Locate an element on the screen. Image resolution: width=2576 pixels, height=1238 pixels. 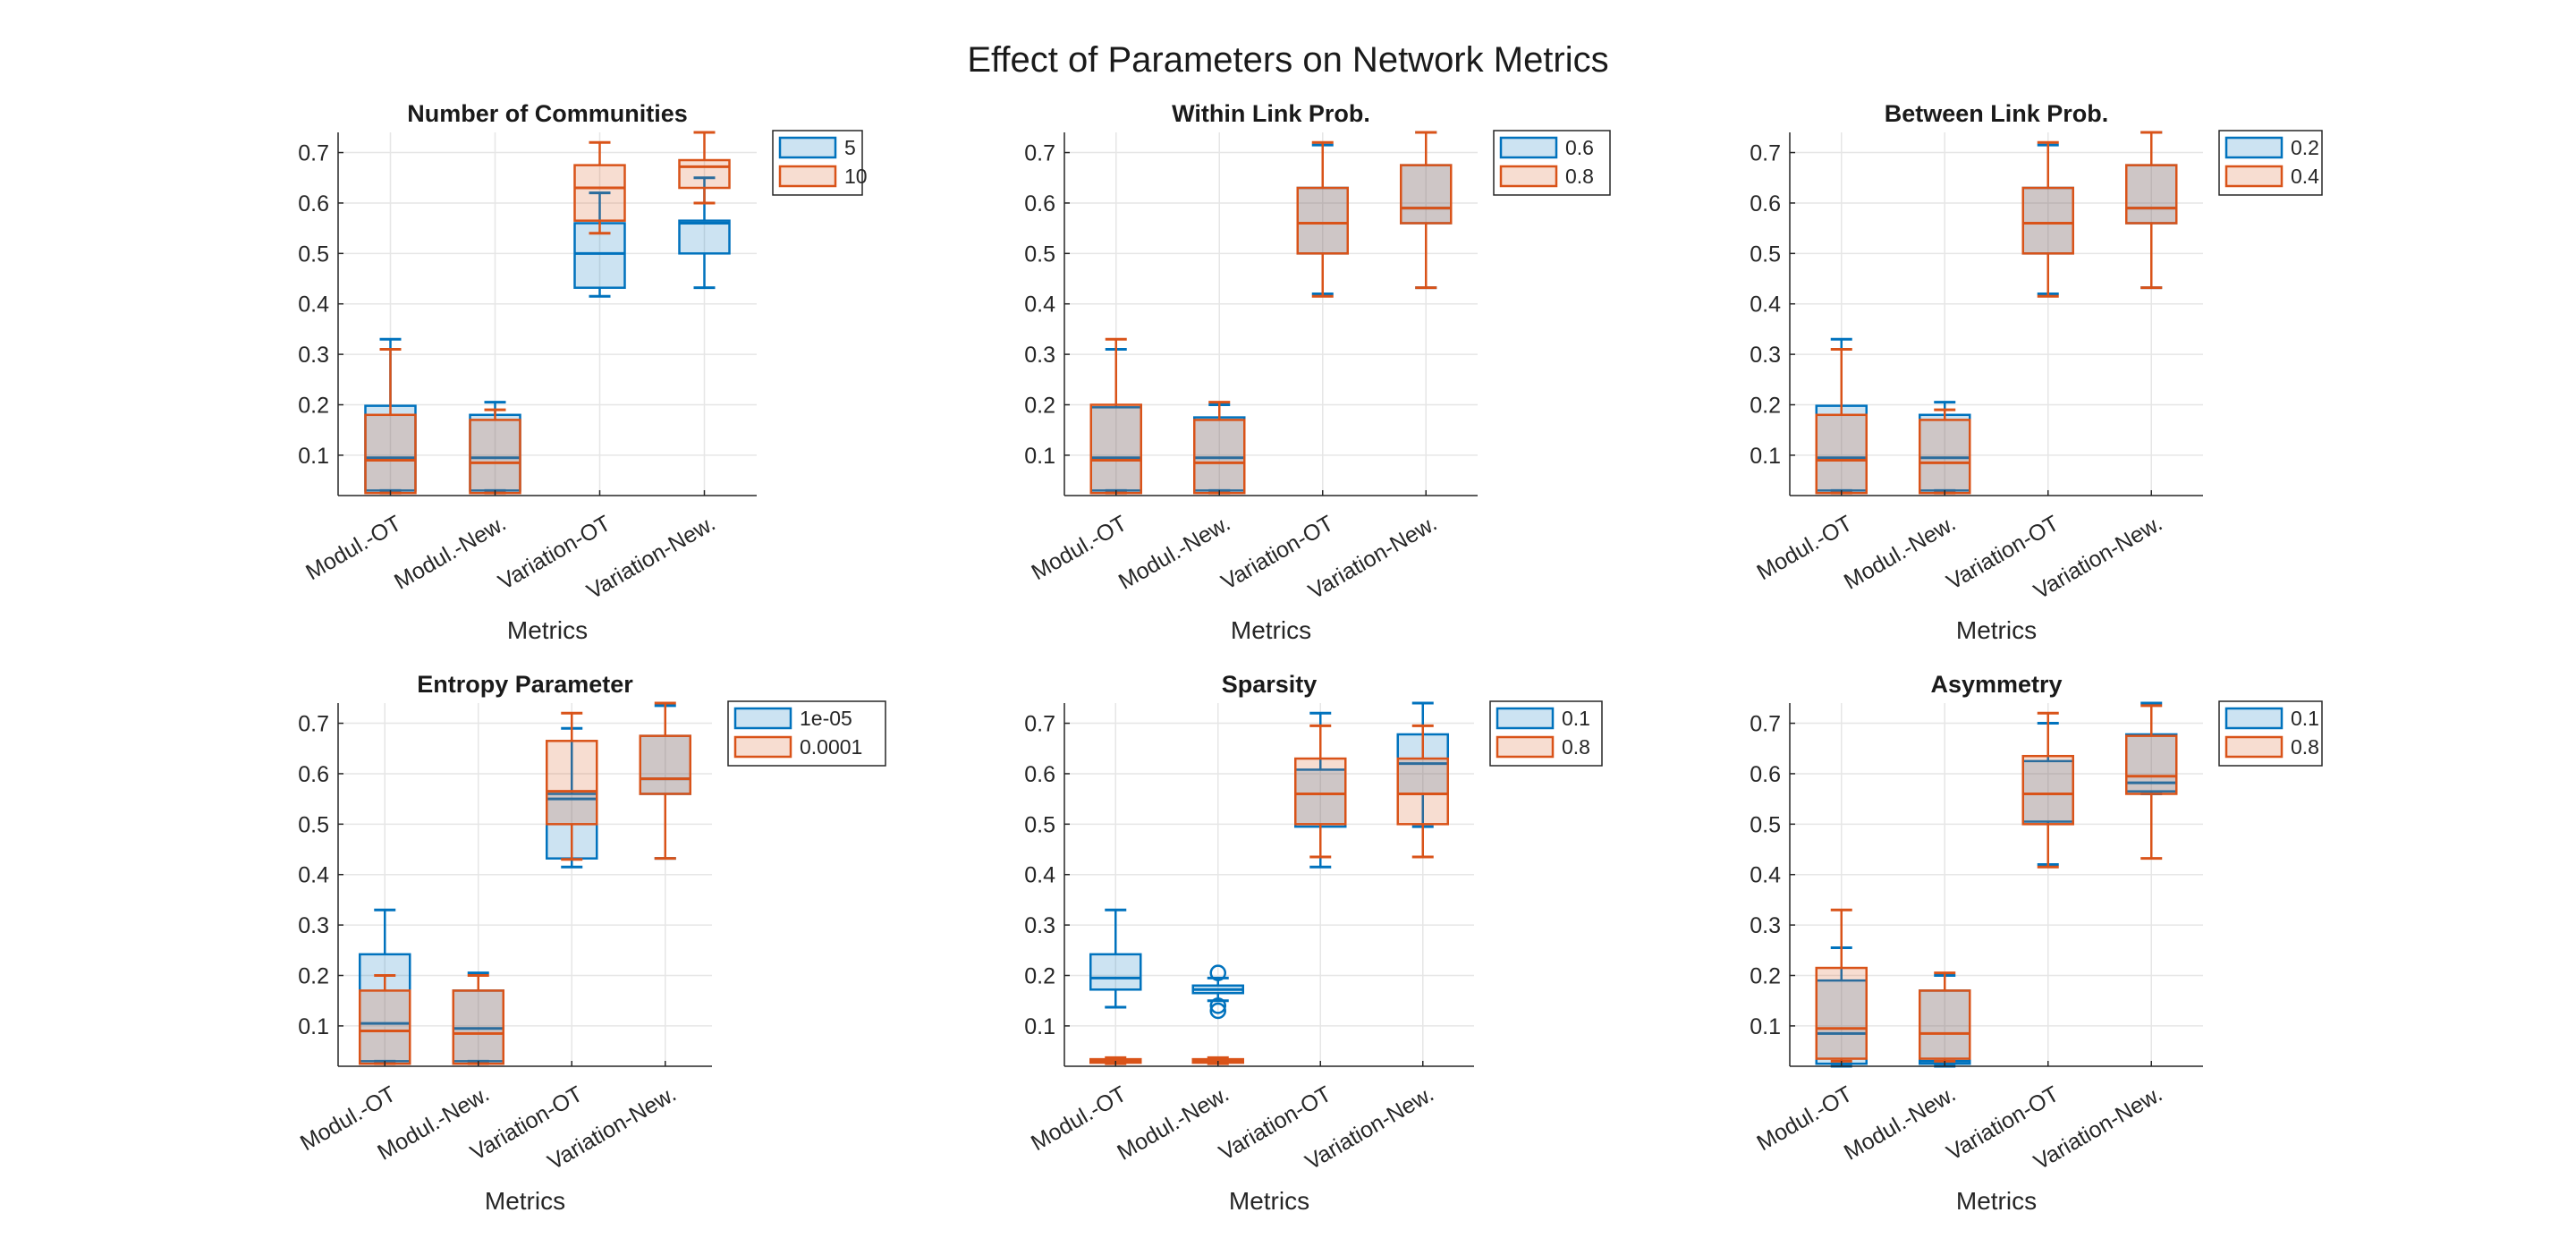
legend-label: 5 is located at coordinates (850, 147).